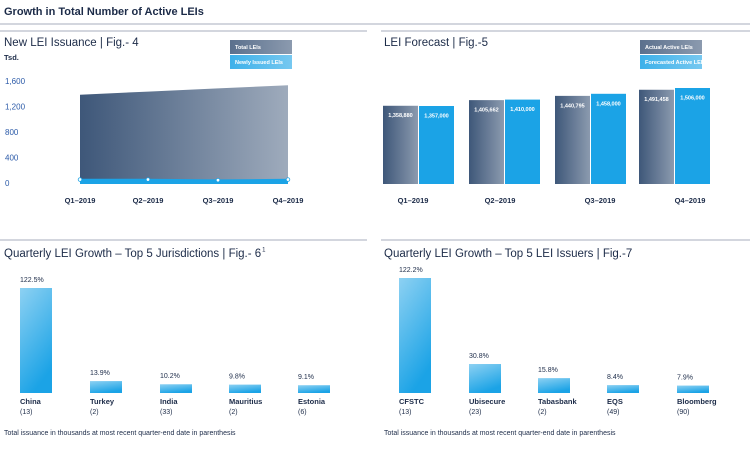 This screenshot has width=750, height=464. Describe the element at coordinates (572, 106) in the screenshot. I see `value-label: 1,440,795` at that location.